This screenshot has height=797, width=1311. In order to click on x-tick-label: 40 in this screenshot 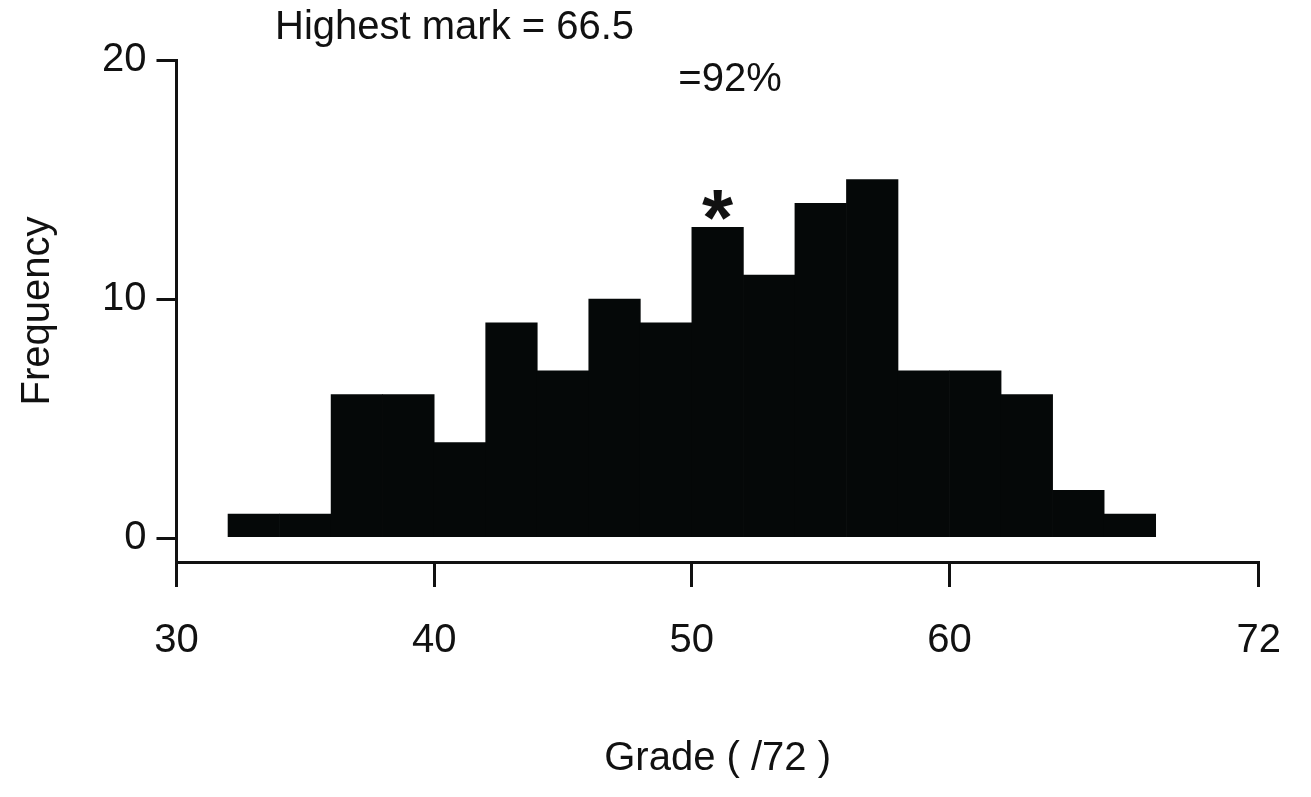, I will do `click(434, 638)`.